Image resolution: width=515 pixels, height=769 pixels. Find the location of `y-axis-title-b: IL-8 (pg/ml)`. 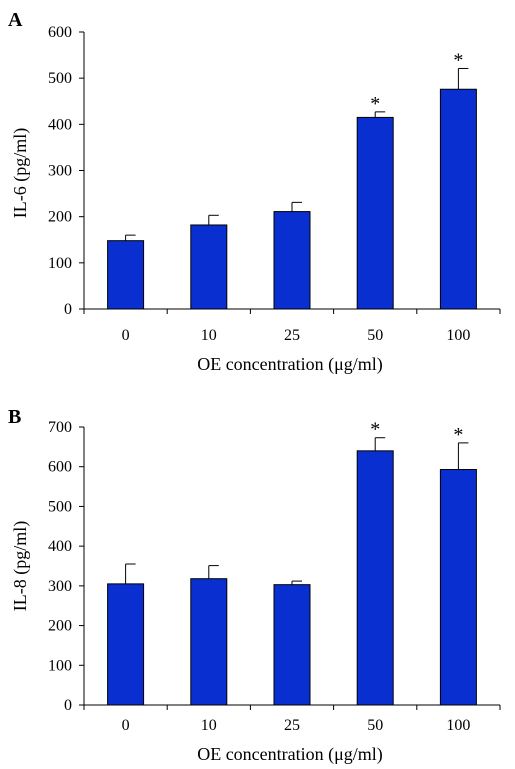

y-axis-title-b: IL-8 (pg/ml) is located at coordinates (20, 566).